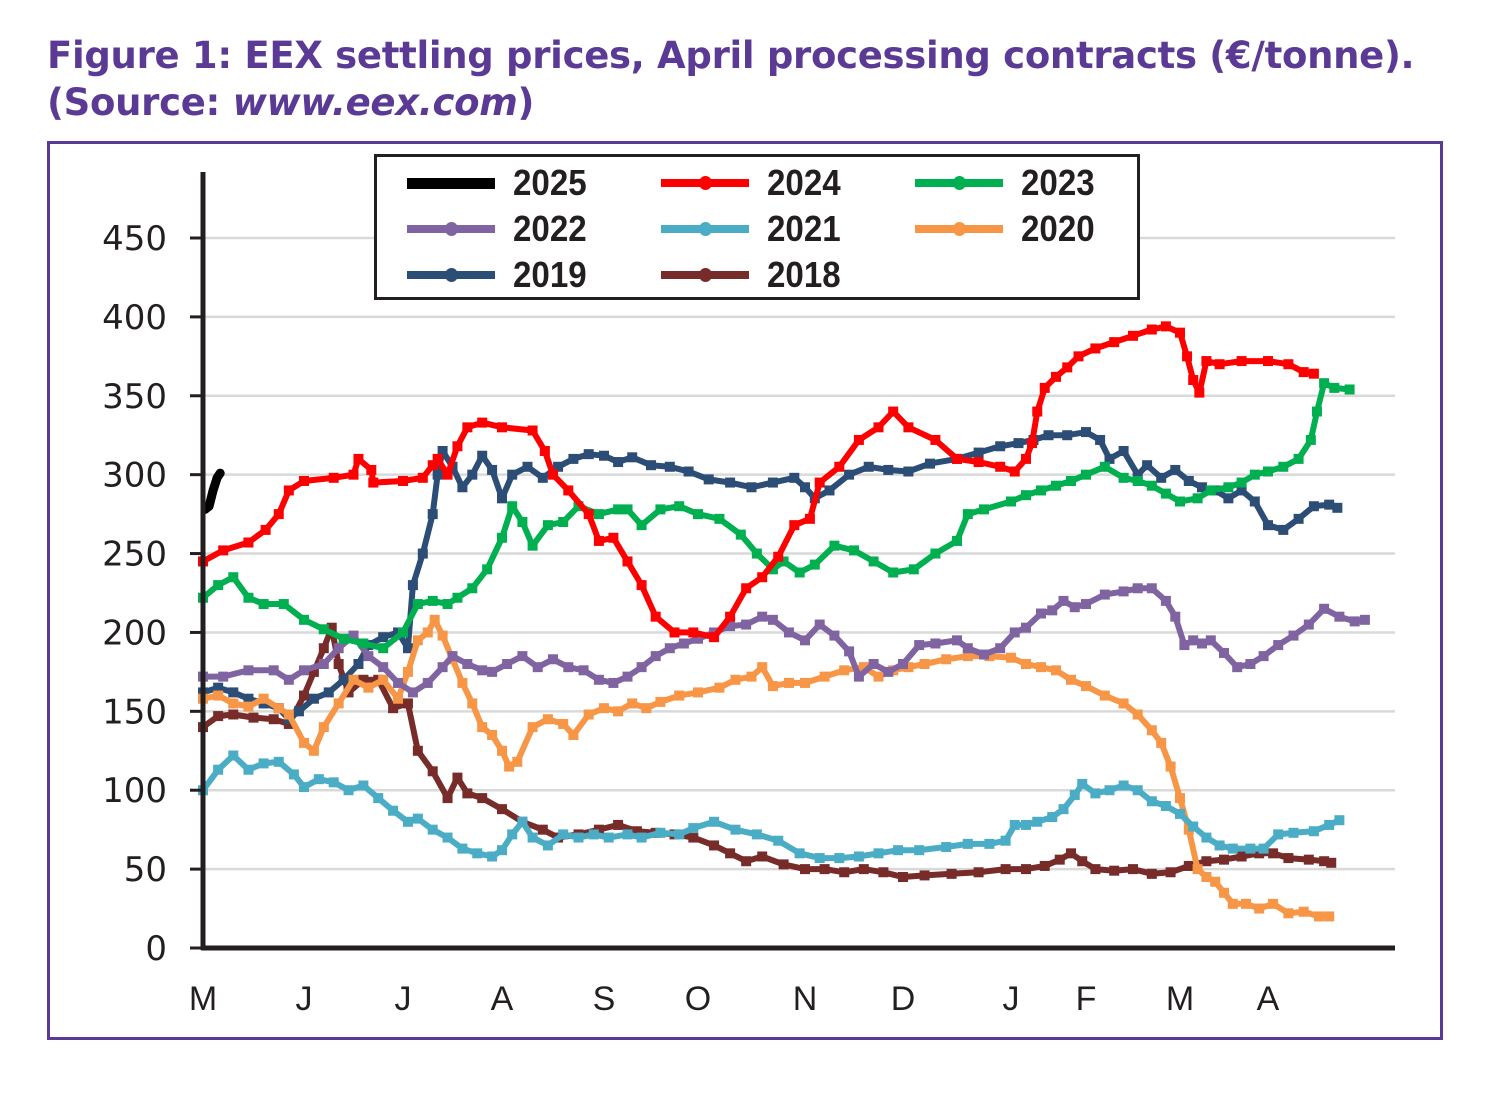 The height and width of the screenshot is (1098, 1493). What do you see at coordinates (705, 183) in the screenshot?
I see `legend-swatch-icon` at bounding box center [705, 183].